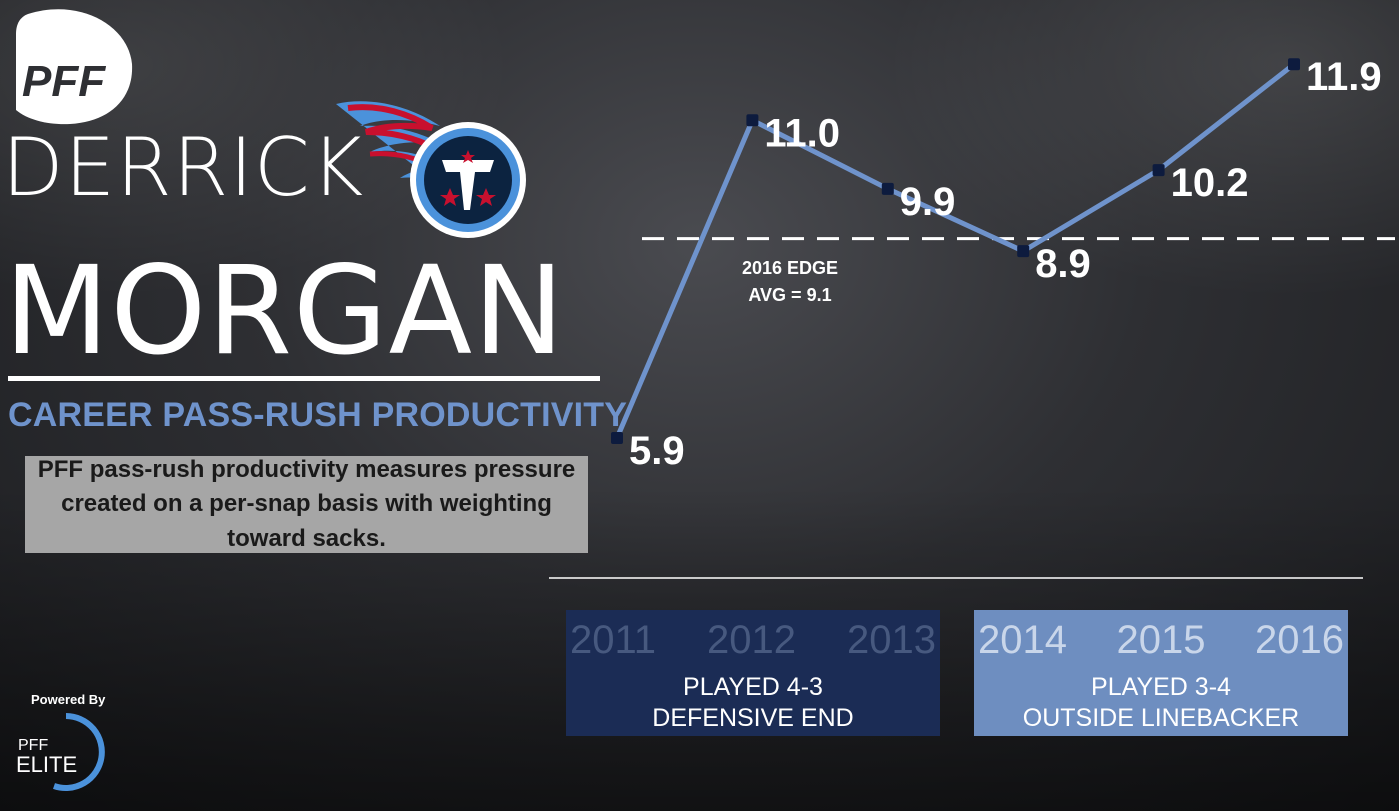  Describe the element at coordinates (613, 640) in the screenshot. I see `year-label: 2011` at that location.